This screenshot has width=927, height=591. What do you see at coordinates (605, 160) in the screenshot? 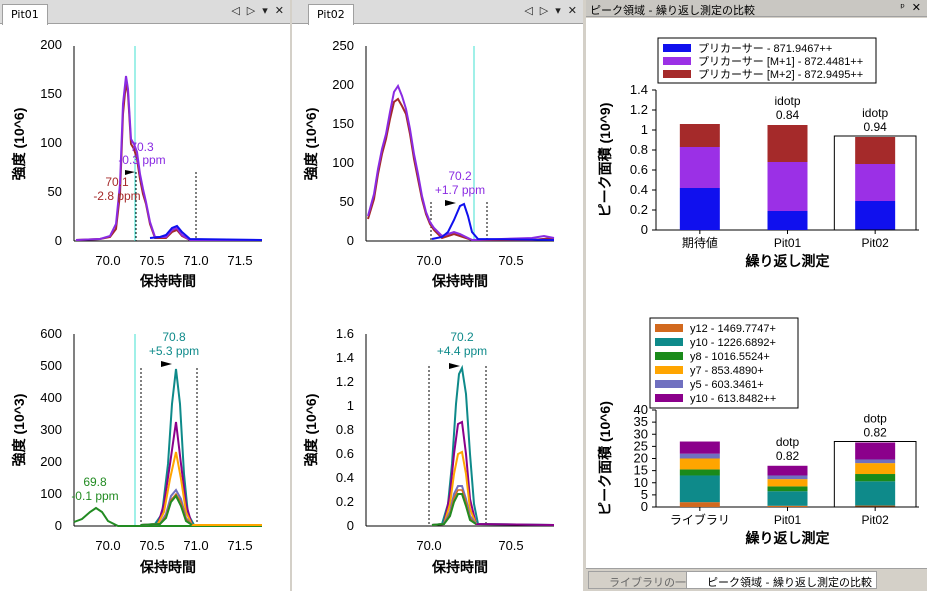
I see `y-axis-label: ピーク面積 (10^9)` at bounding box center [605, 160].